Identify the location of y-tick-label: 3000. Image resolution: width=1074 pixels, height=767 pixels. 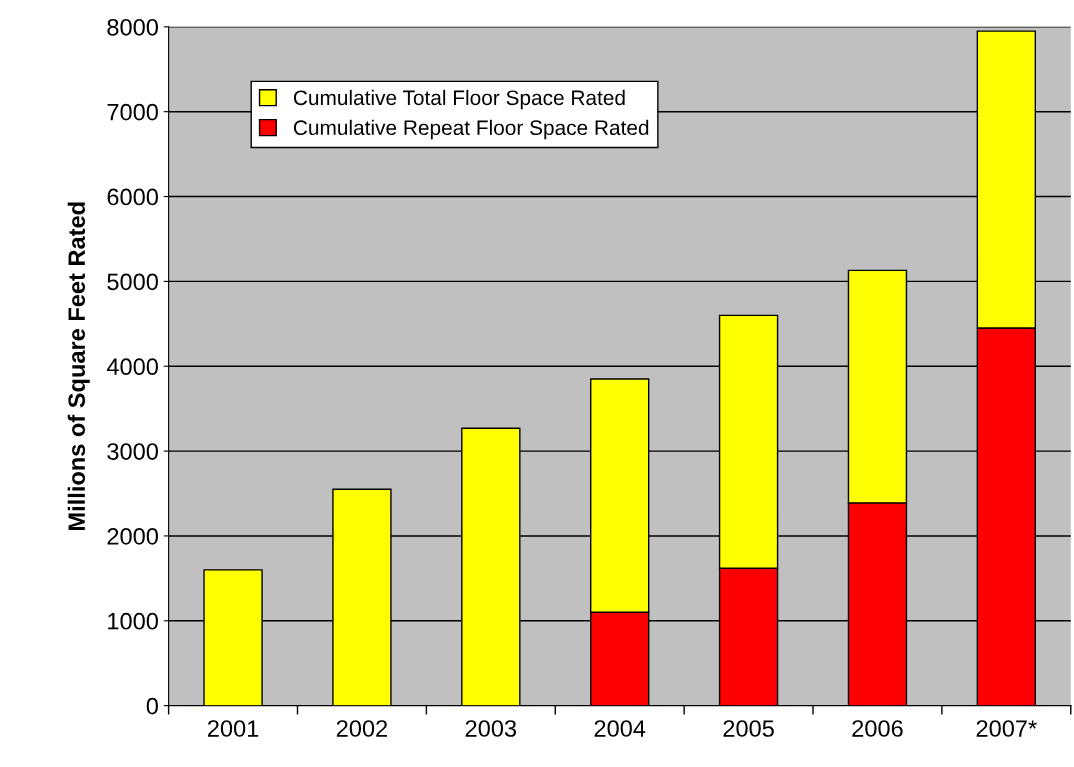
(132, 451).